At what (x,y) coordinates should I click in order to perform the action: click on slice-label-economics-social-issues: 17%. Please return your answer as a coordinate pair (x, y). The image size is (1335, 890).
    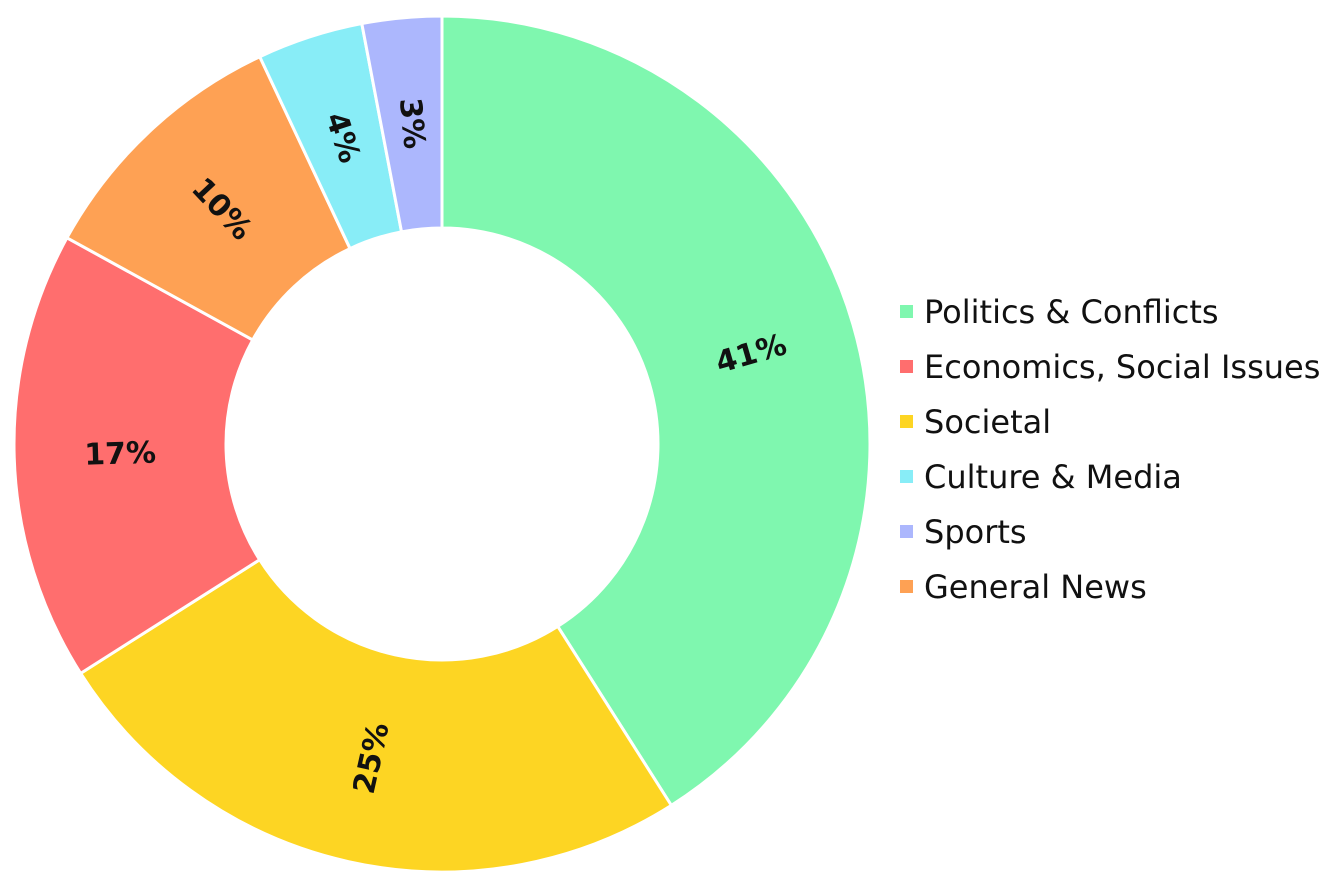
    Looking at the image, I should click on (120, 453).